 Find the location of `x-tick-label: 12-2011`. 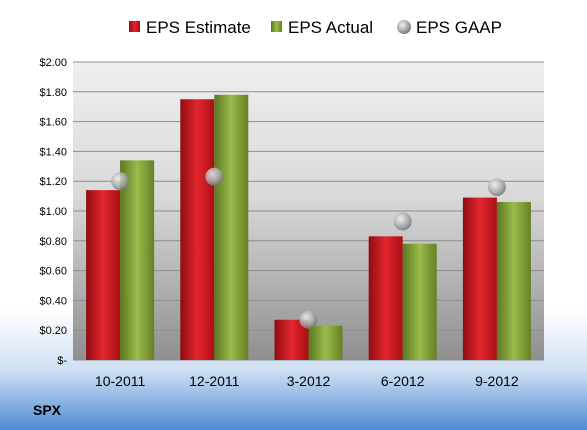

x-tick-label: 12-2011 is located at coordinates (214, 381).